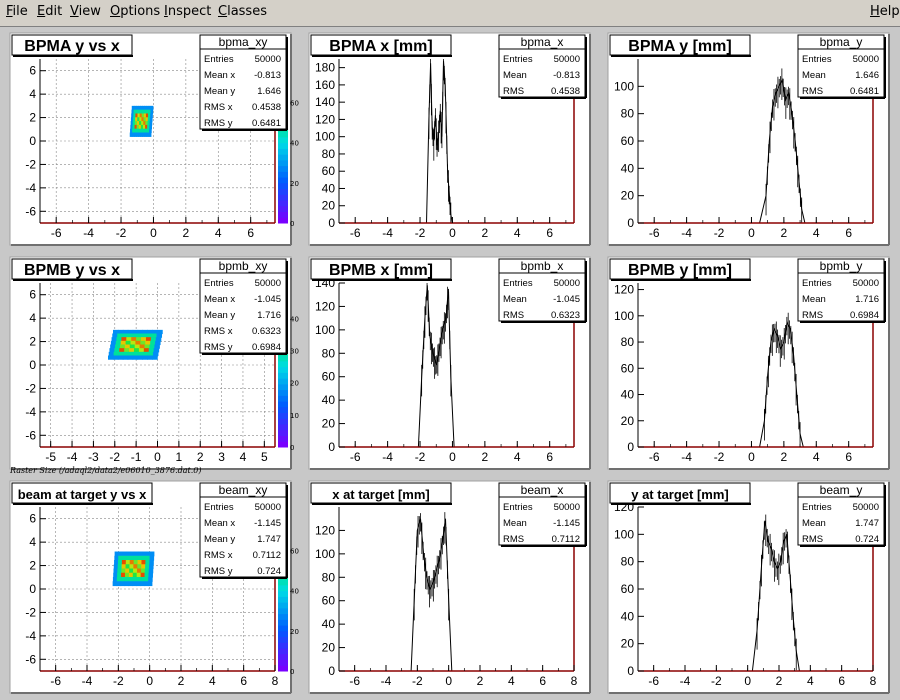 This screenshot has width=900, height=700. Describe the element at coordinates (574, 681) in the screenshot. I see `x-tick-label-7: 8` at that location.